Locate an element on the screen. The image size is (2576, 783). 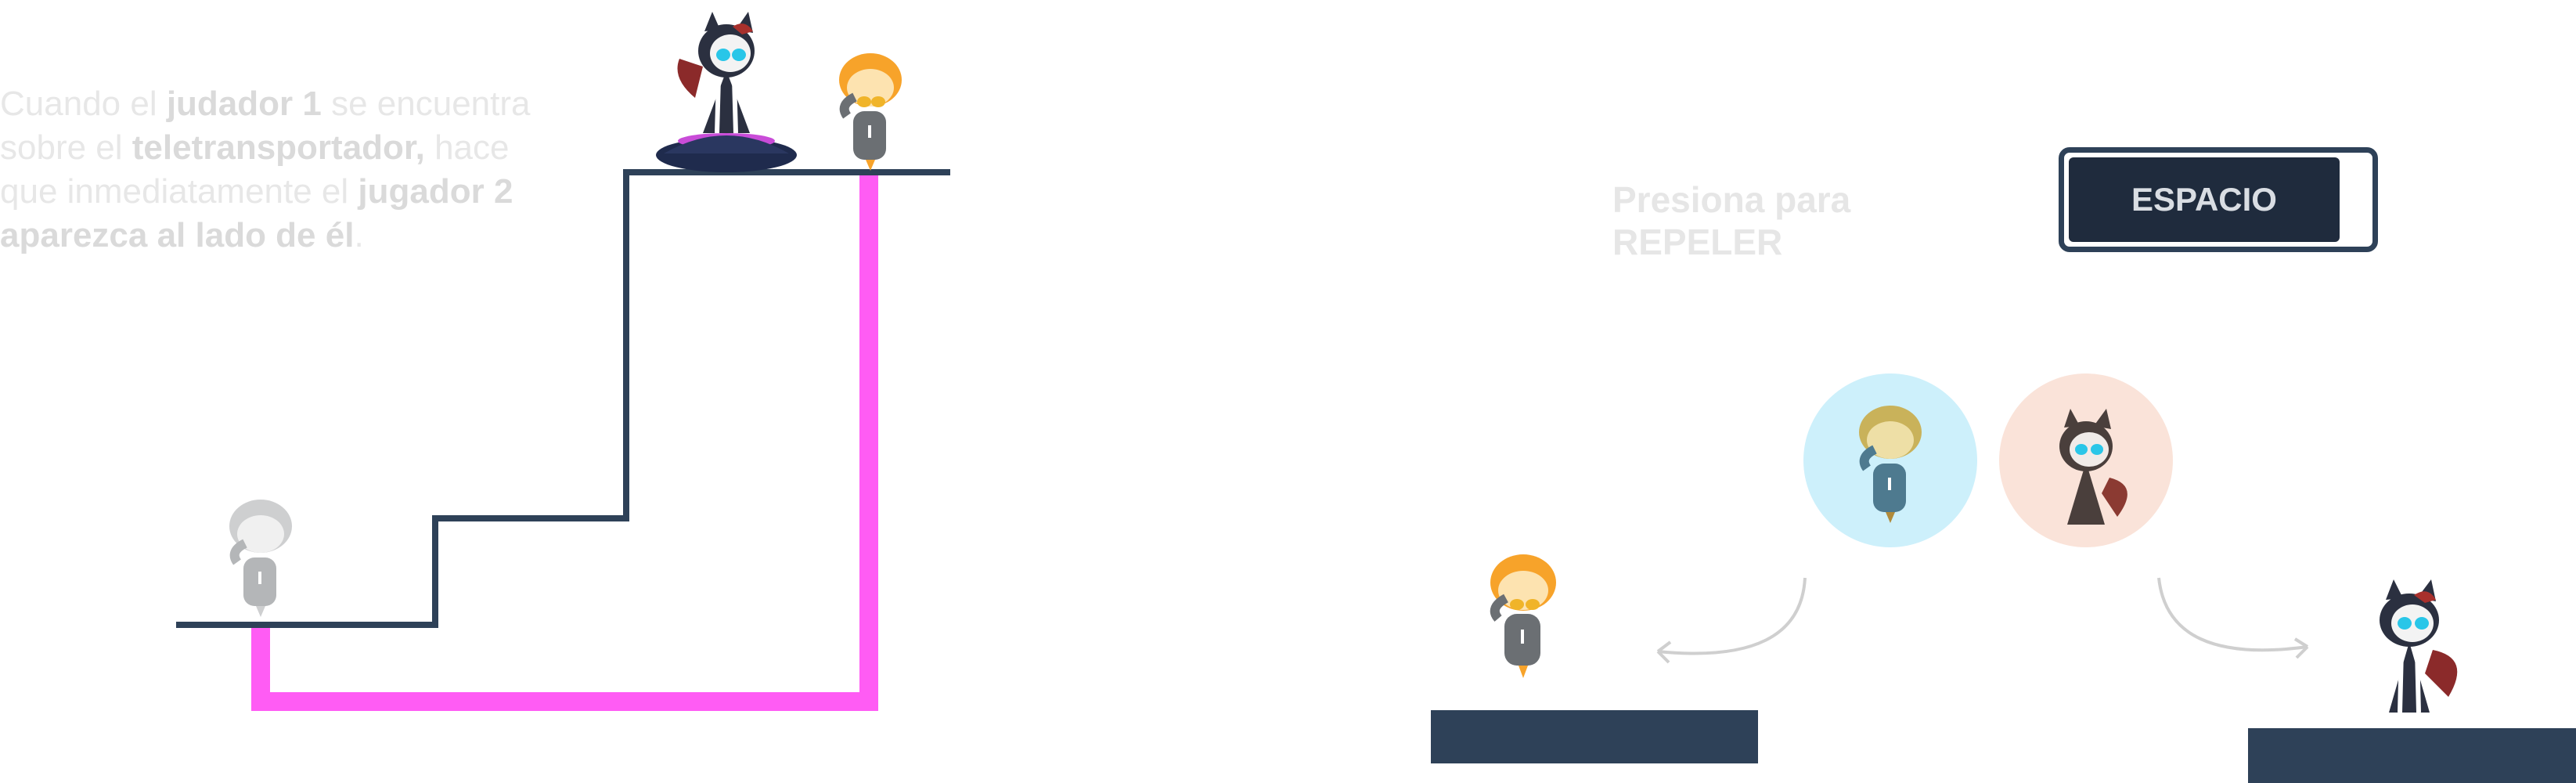
repel-diagram is located at coordinates (1974, 560).